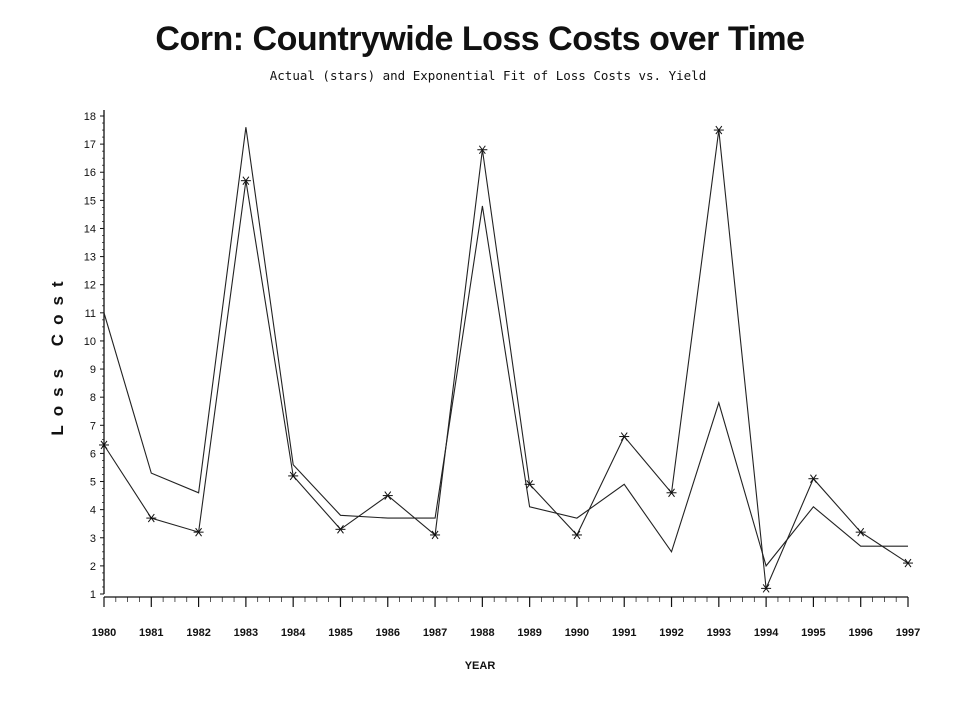 The height and width of the screenshot is (720, 960). What do you see at coordinates (813, 633) in the screenshot?
I see `x-tick-label: 1995` at bounding box center [813, 633].